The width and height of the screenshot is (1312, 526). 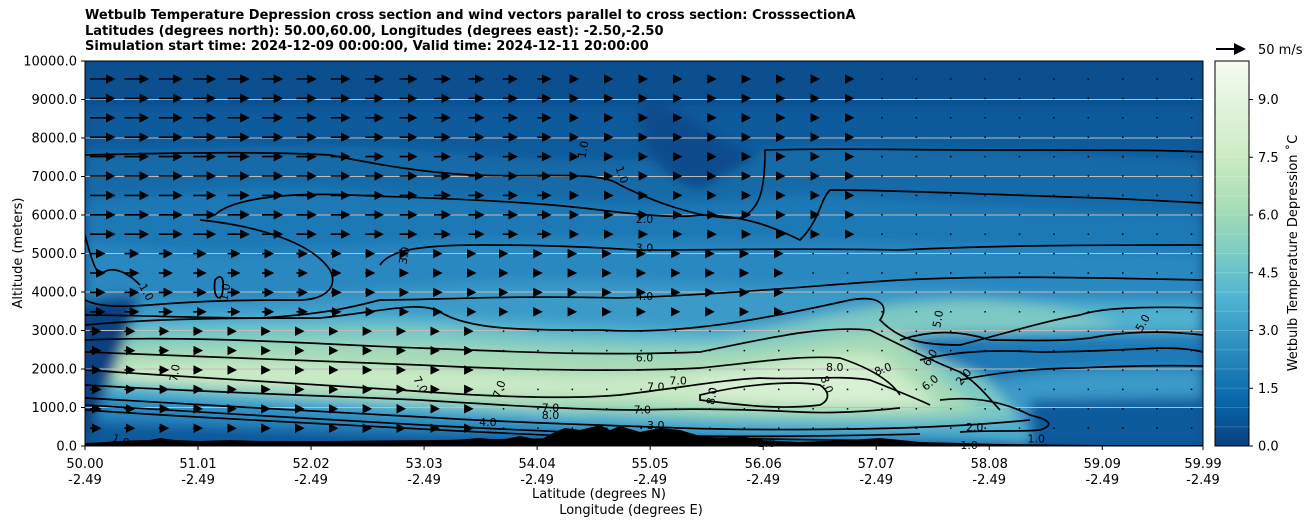 I want to click on x-tick-lat: 56.06, so click(x=763, y=464).